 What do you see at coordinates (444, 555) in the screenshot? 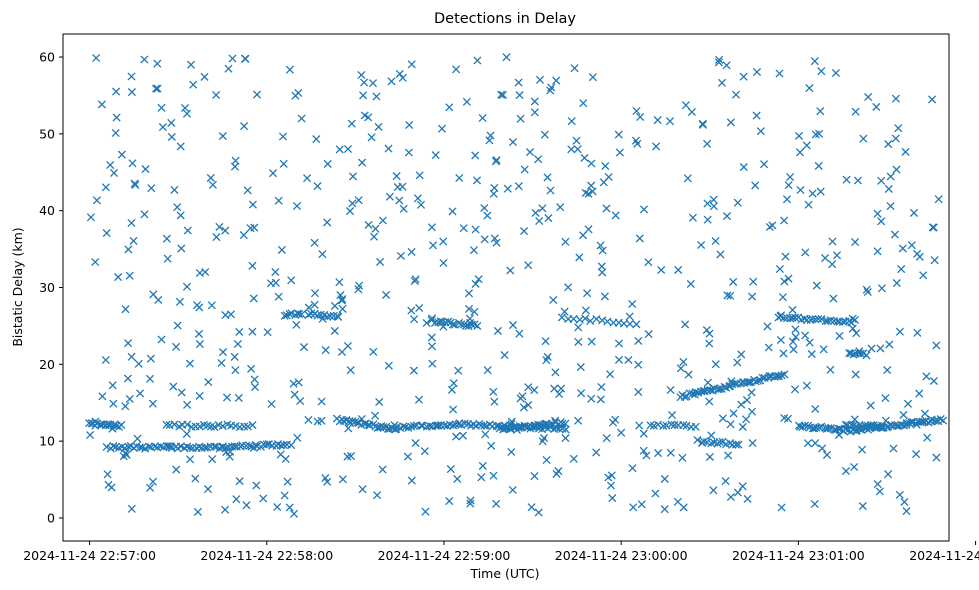
I see `x-tick-label: 2024-11-24 22:59:00` at bounding box center [444, 555].